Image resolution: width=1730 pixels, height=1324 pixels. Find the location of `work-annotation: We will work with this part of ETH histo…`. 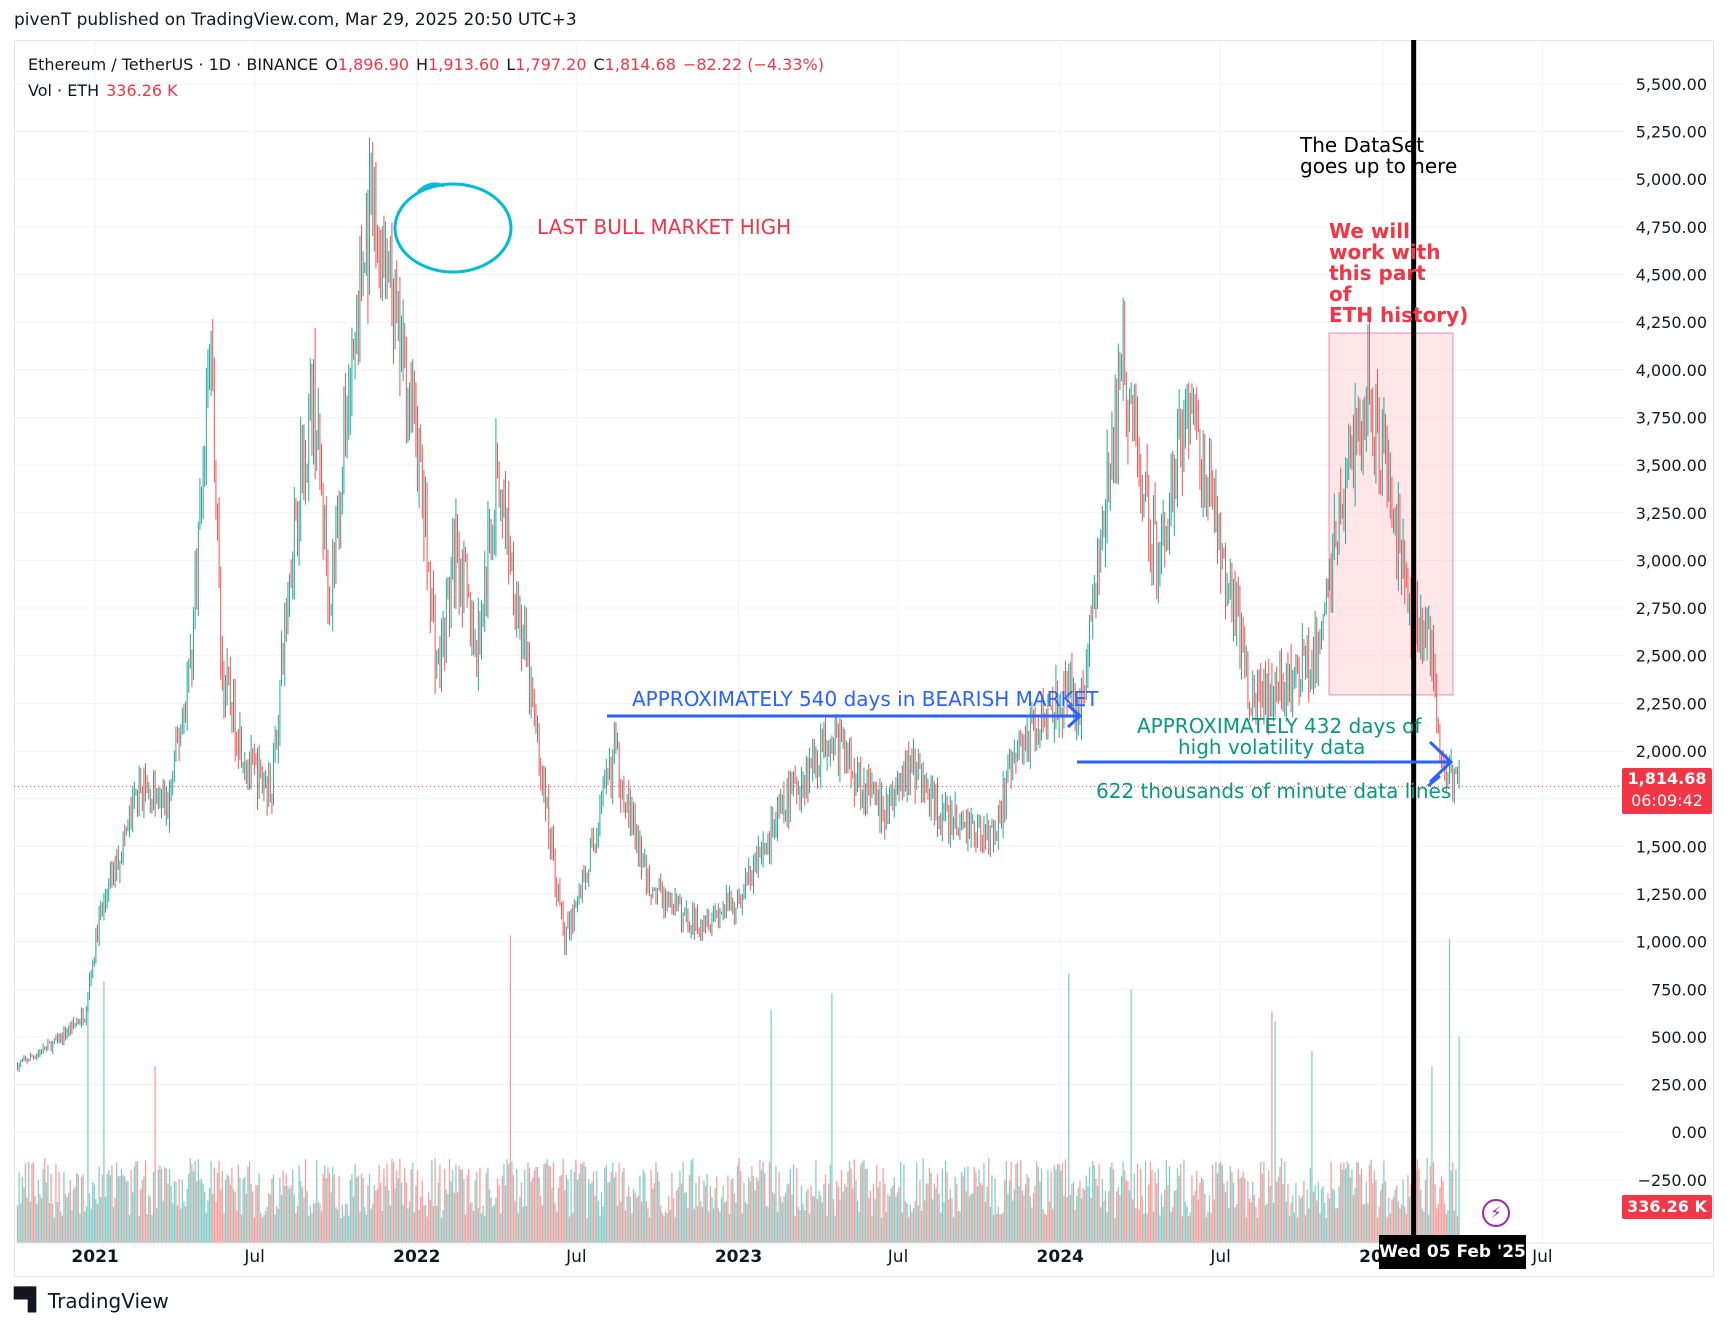

work-annotation: We will work with this part of ETH histo… is located at coordinates (1398, 273).